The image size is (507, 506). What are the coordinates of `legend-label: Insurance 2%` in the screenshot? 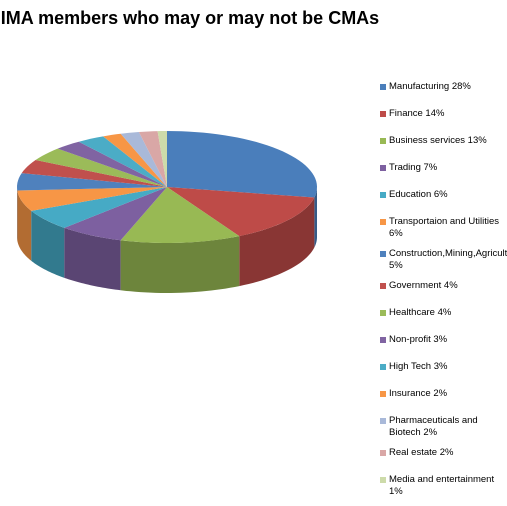 It's located at (446, 394).